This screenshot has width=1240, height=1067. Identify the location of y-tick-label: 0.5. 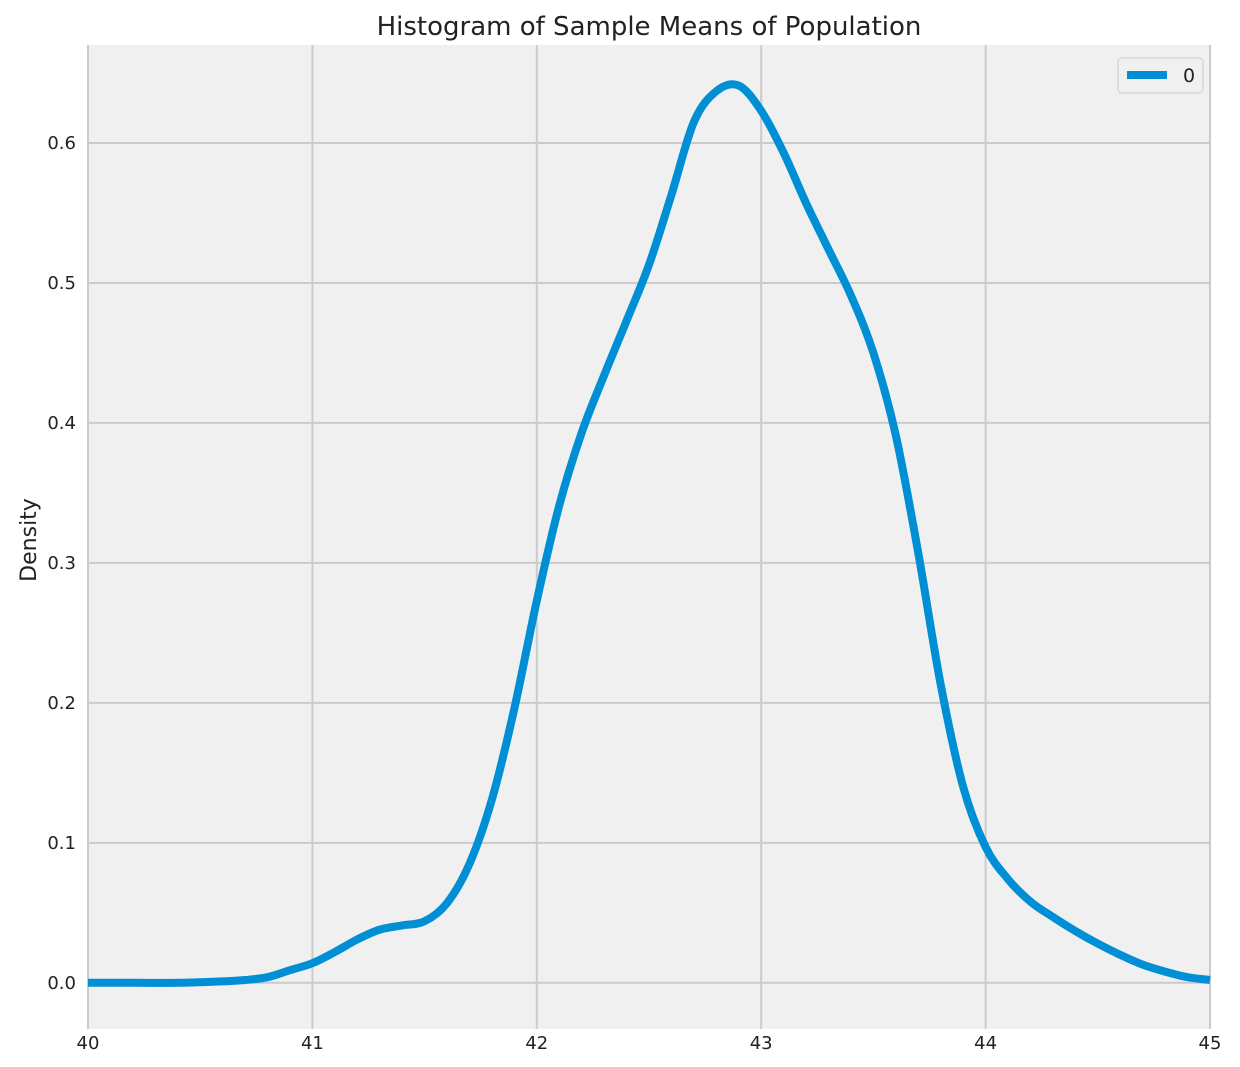
(61, 283).